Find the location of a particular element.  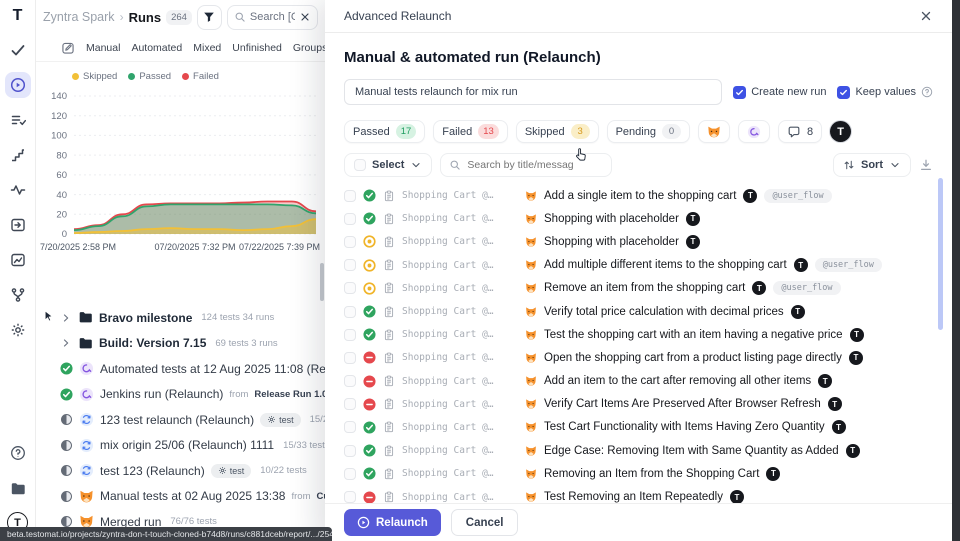

runs-search-input is located at coordinates (272, 17).